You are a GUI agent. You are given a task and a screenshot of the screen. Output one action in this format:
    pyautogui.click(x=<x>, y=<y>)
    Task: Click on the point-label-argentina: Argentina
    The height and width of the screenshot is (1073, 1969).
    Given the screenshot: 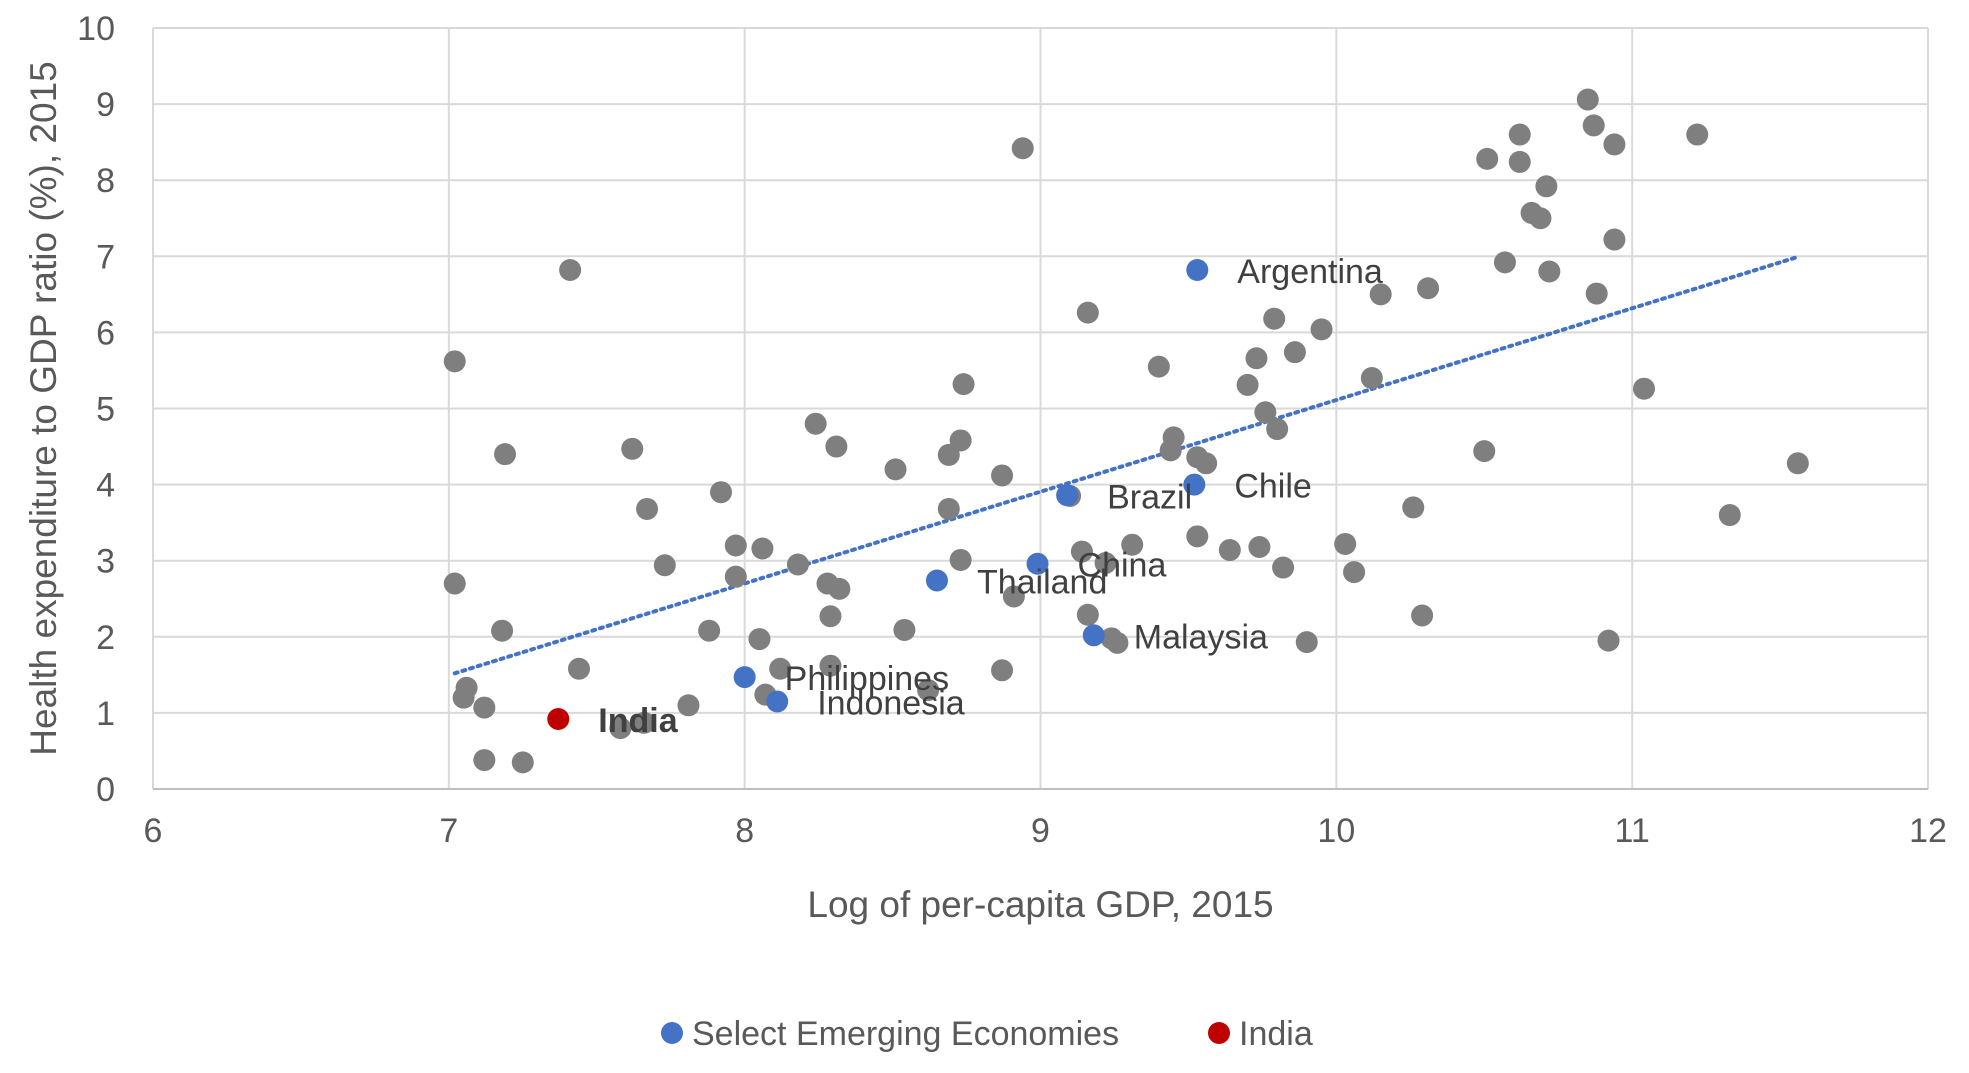 What is the action you would take?
    pyautogui.click(x=1310, y=272)
    